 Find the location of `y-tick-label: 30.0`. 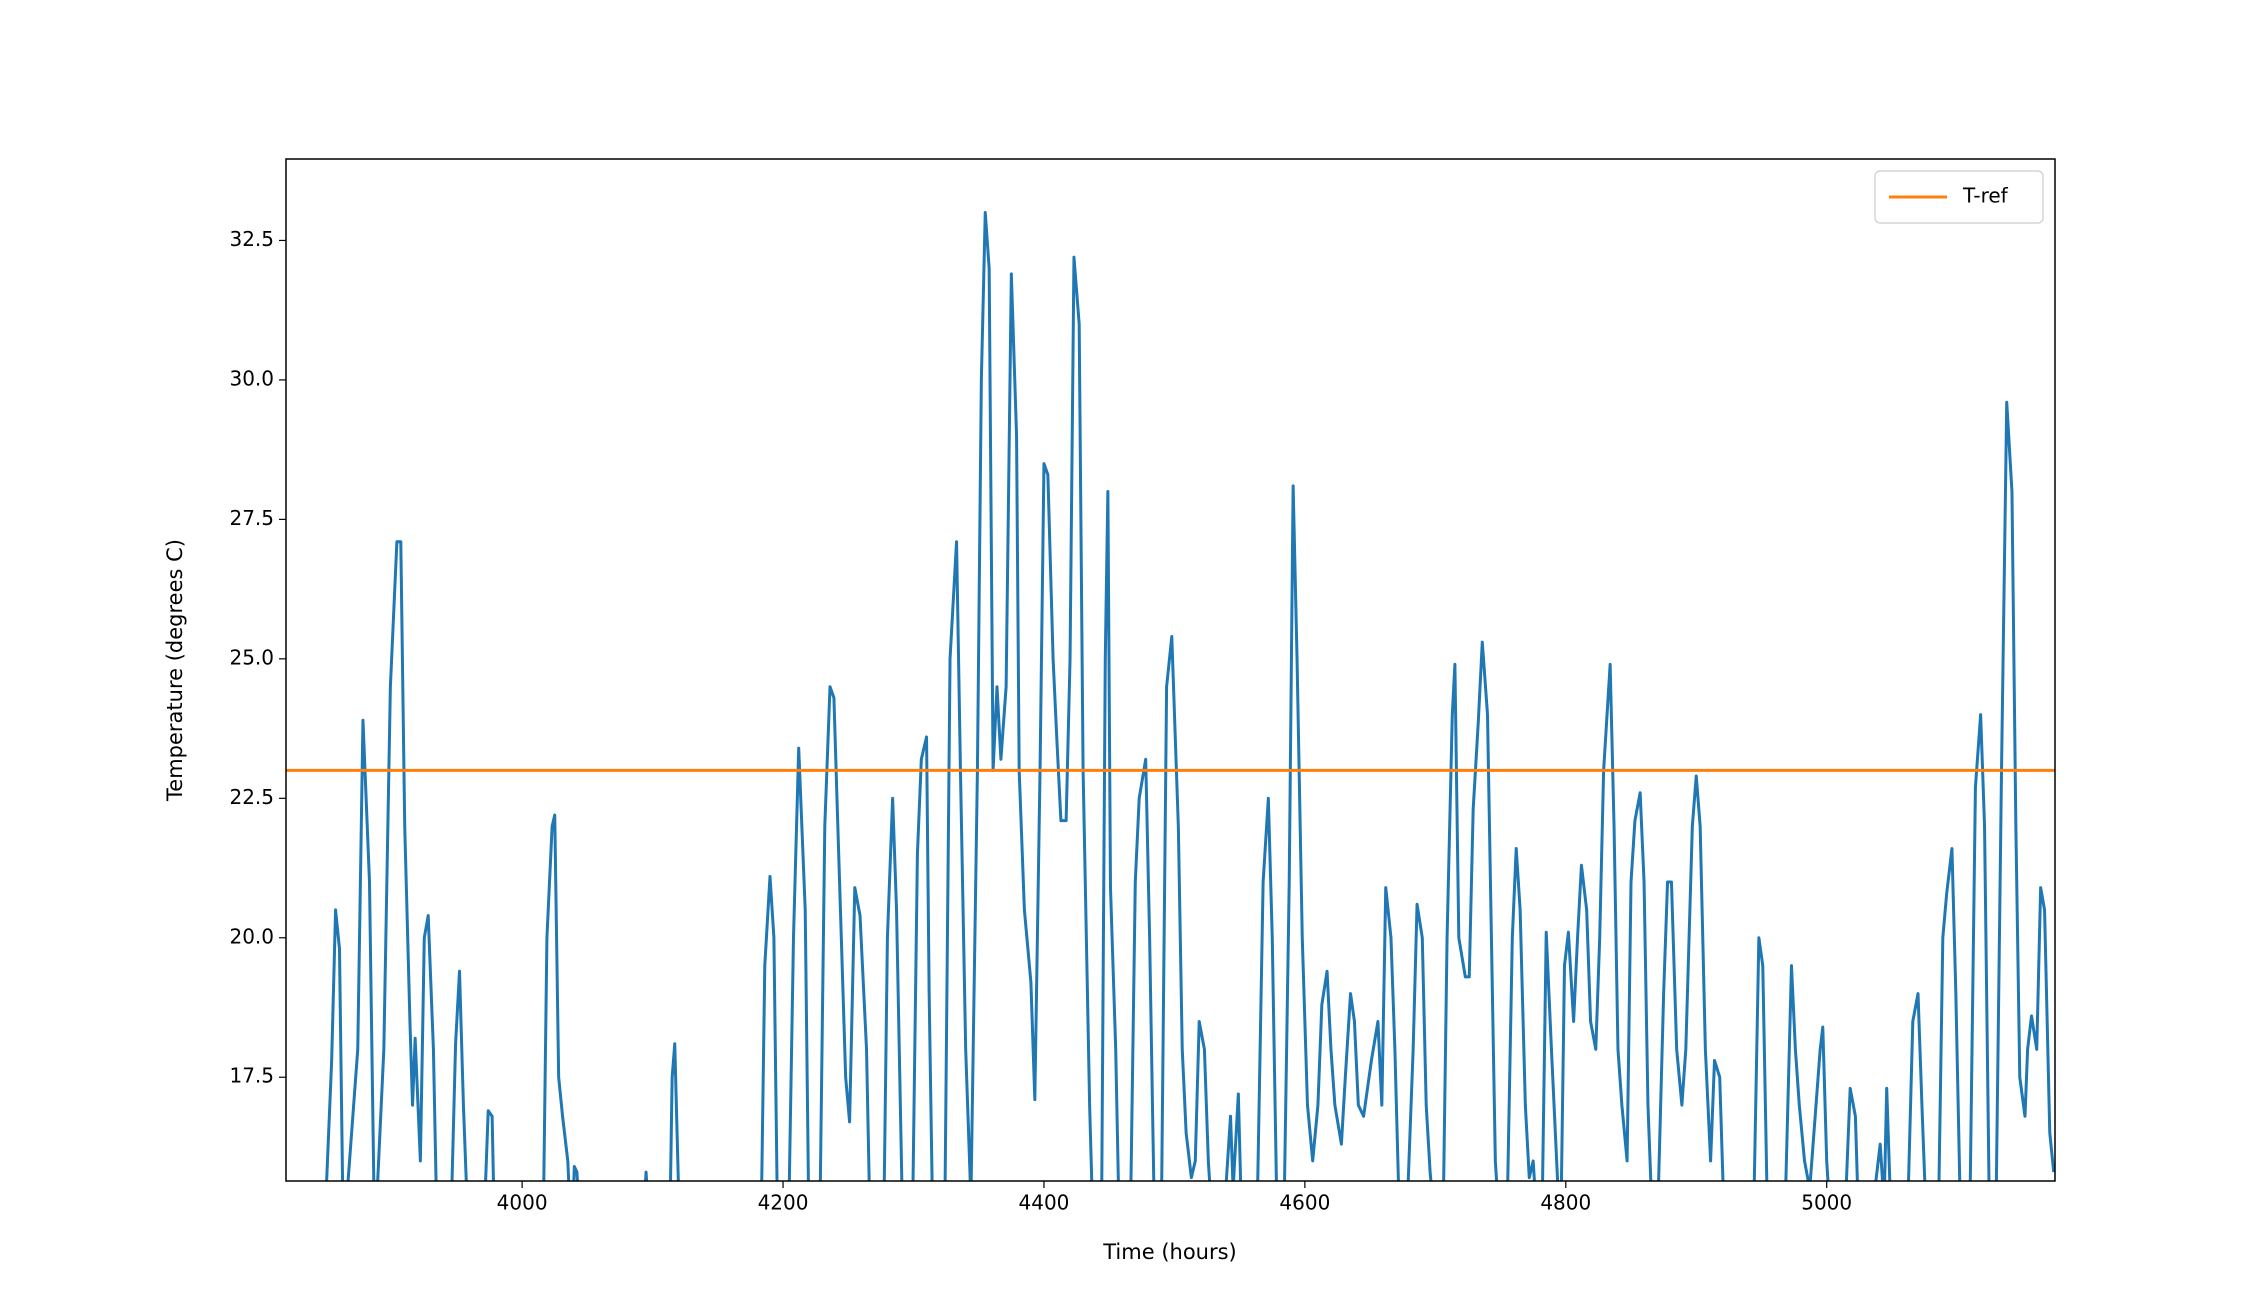

y-tick-label: 30.0 is located at coordinates (251, 378).